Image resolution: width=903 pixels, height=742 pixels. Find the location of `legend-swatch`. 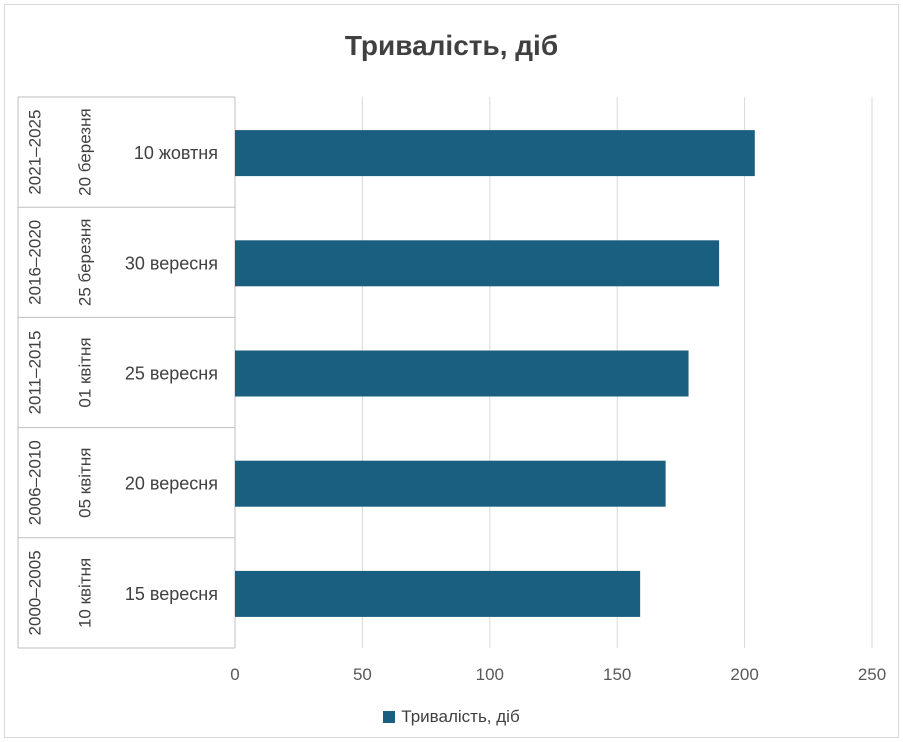

legend-swatch is located at coordinates (389, 716).